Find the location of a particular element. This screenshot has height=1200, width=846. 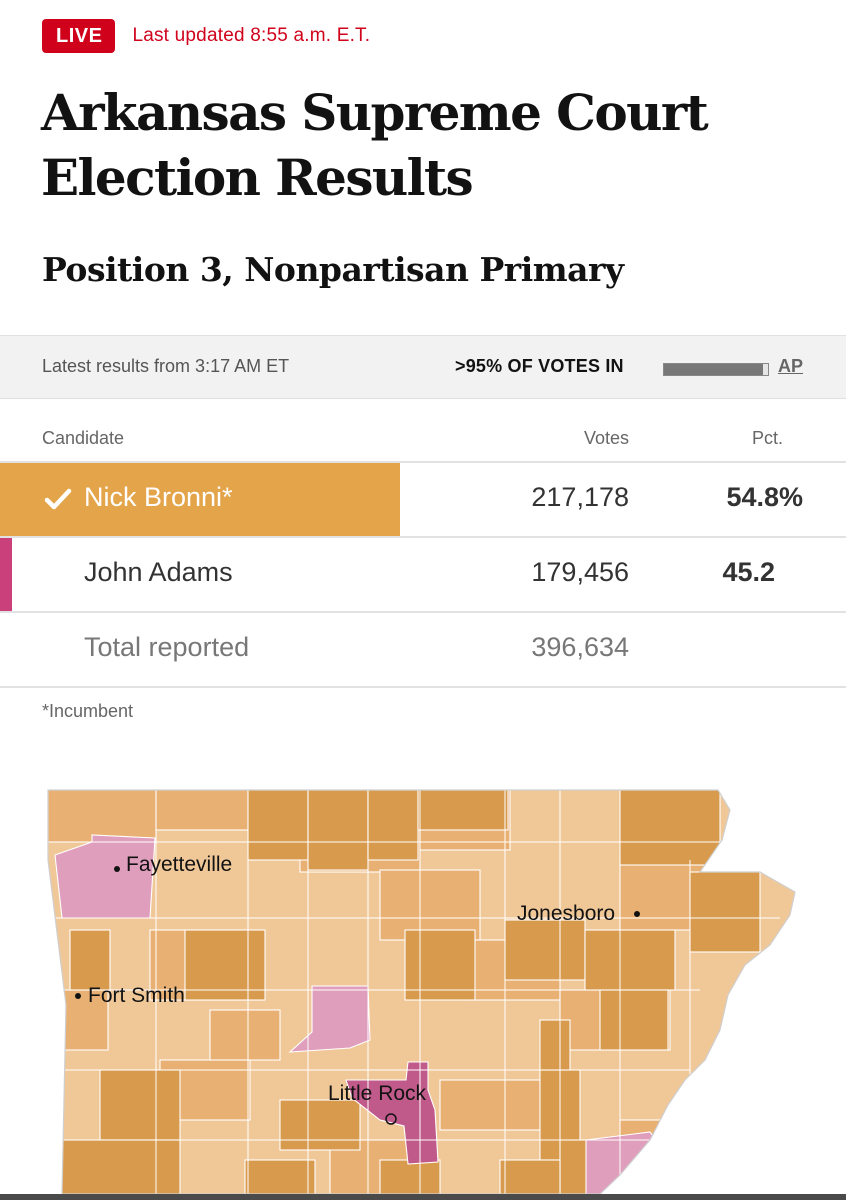

votes-in-progress-bar is located at coordinates (716, 369).